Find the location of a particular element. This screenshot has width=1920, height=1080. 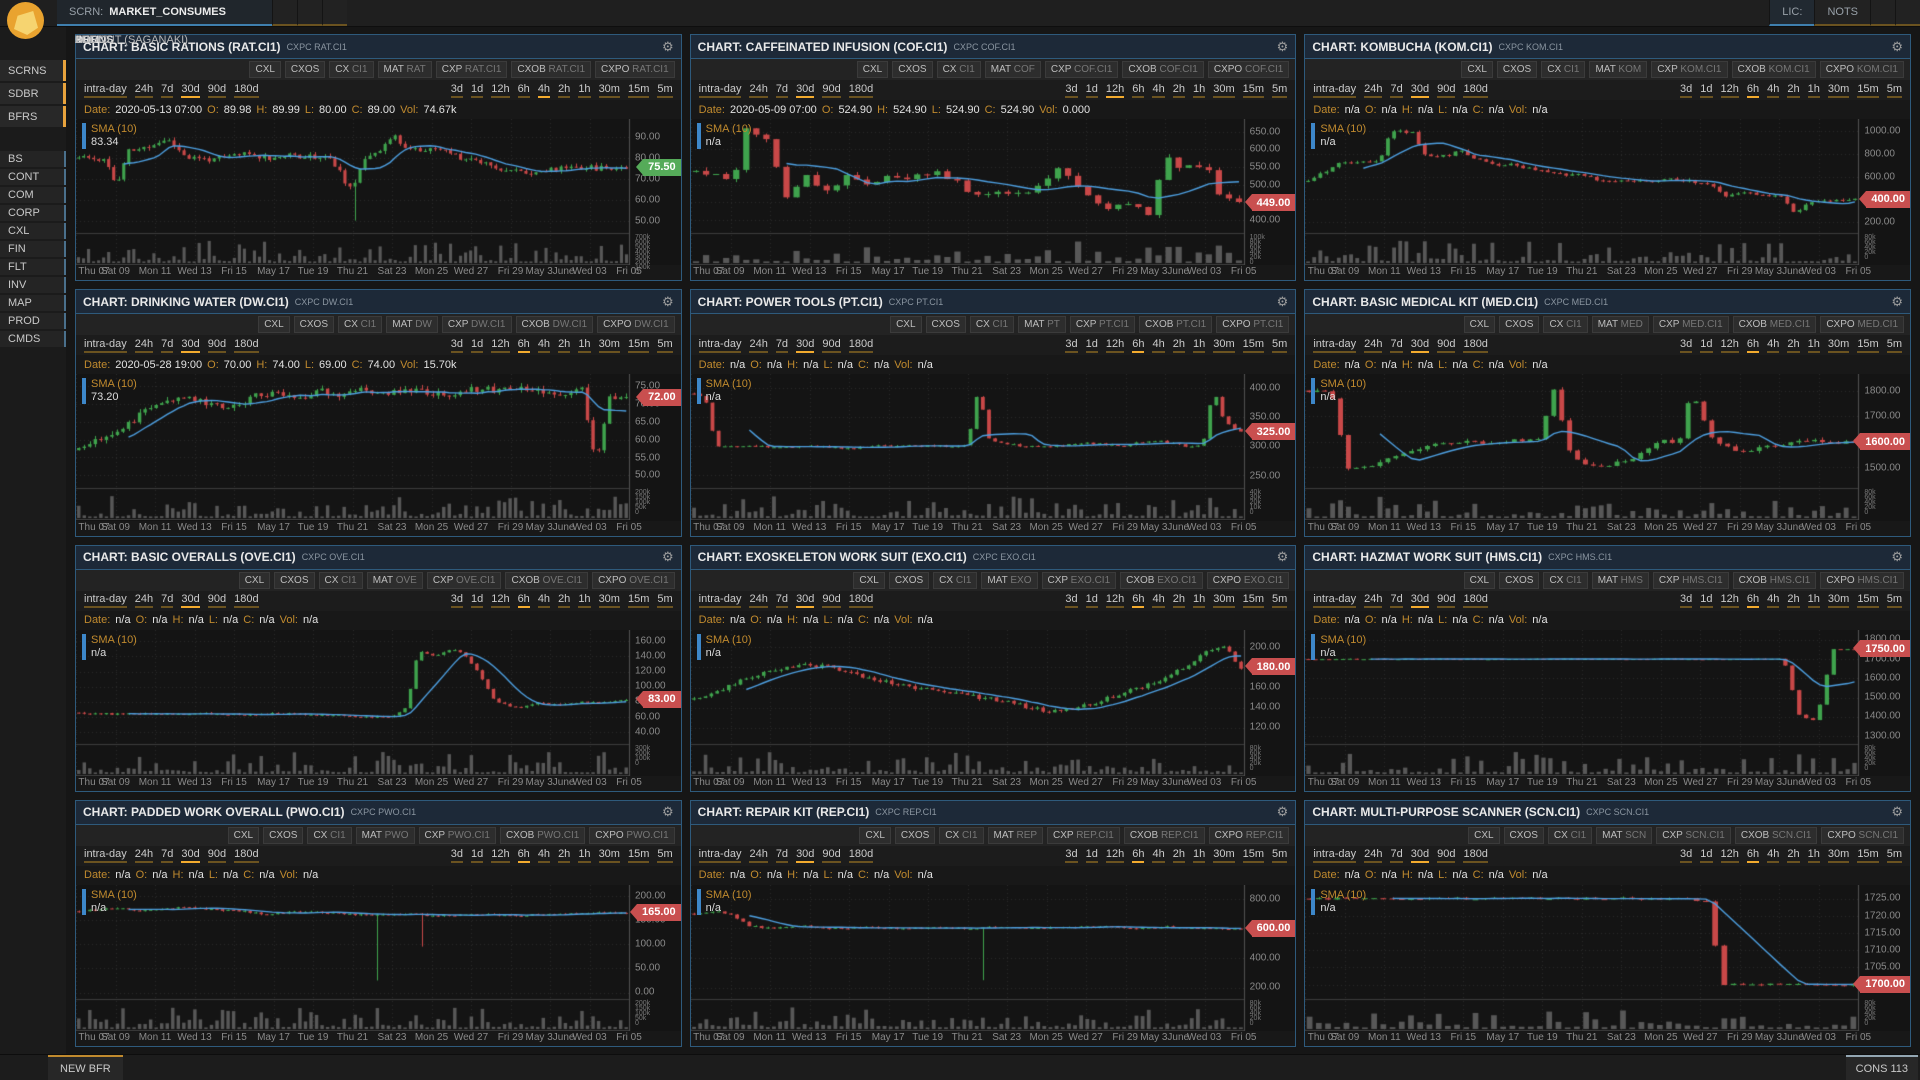

cmd-button-cxp-med-ci1: CXP MED.CI1 is located at coordinates (1690, 325).